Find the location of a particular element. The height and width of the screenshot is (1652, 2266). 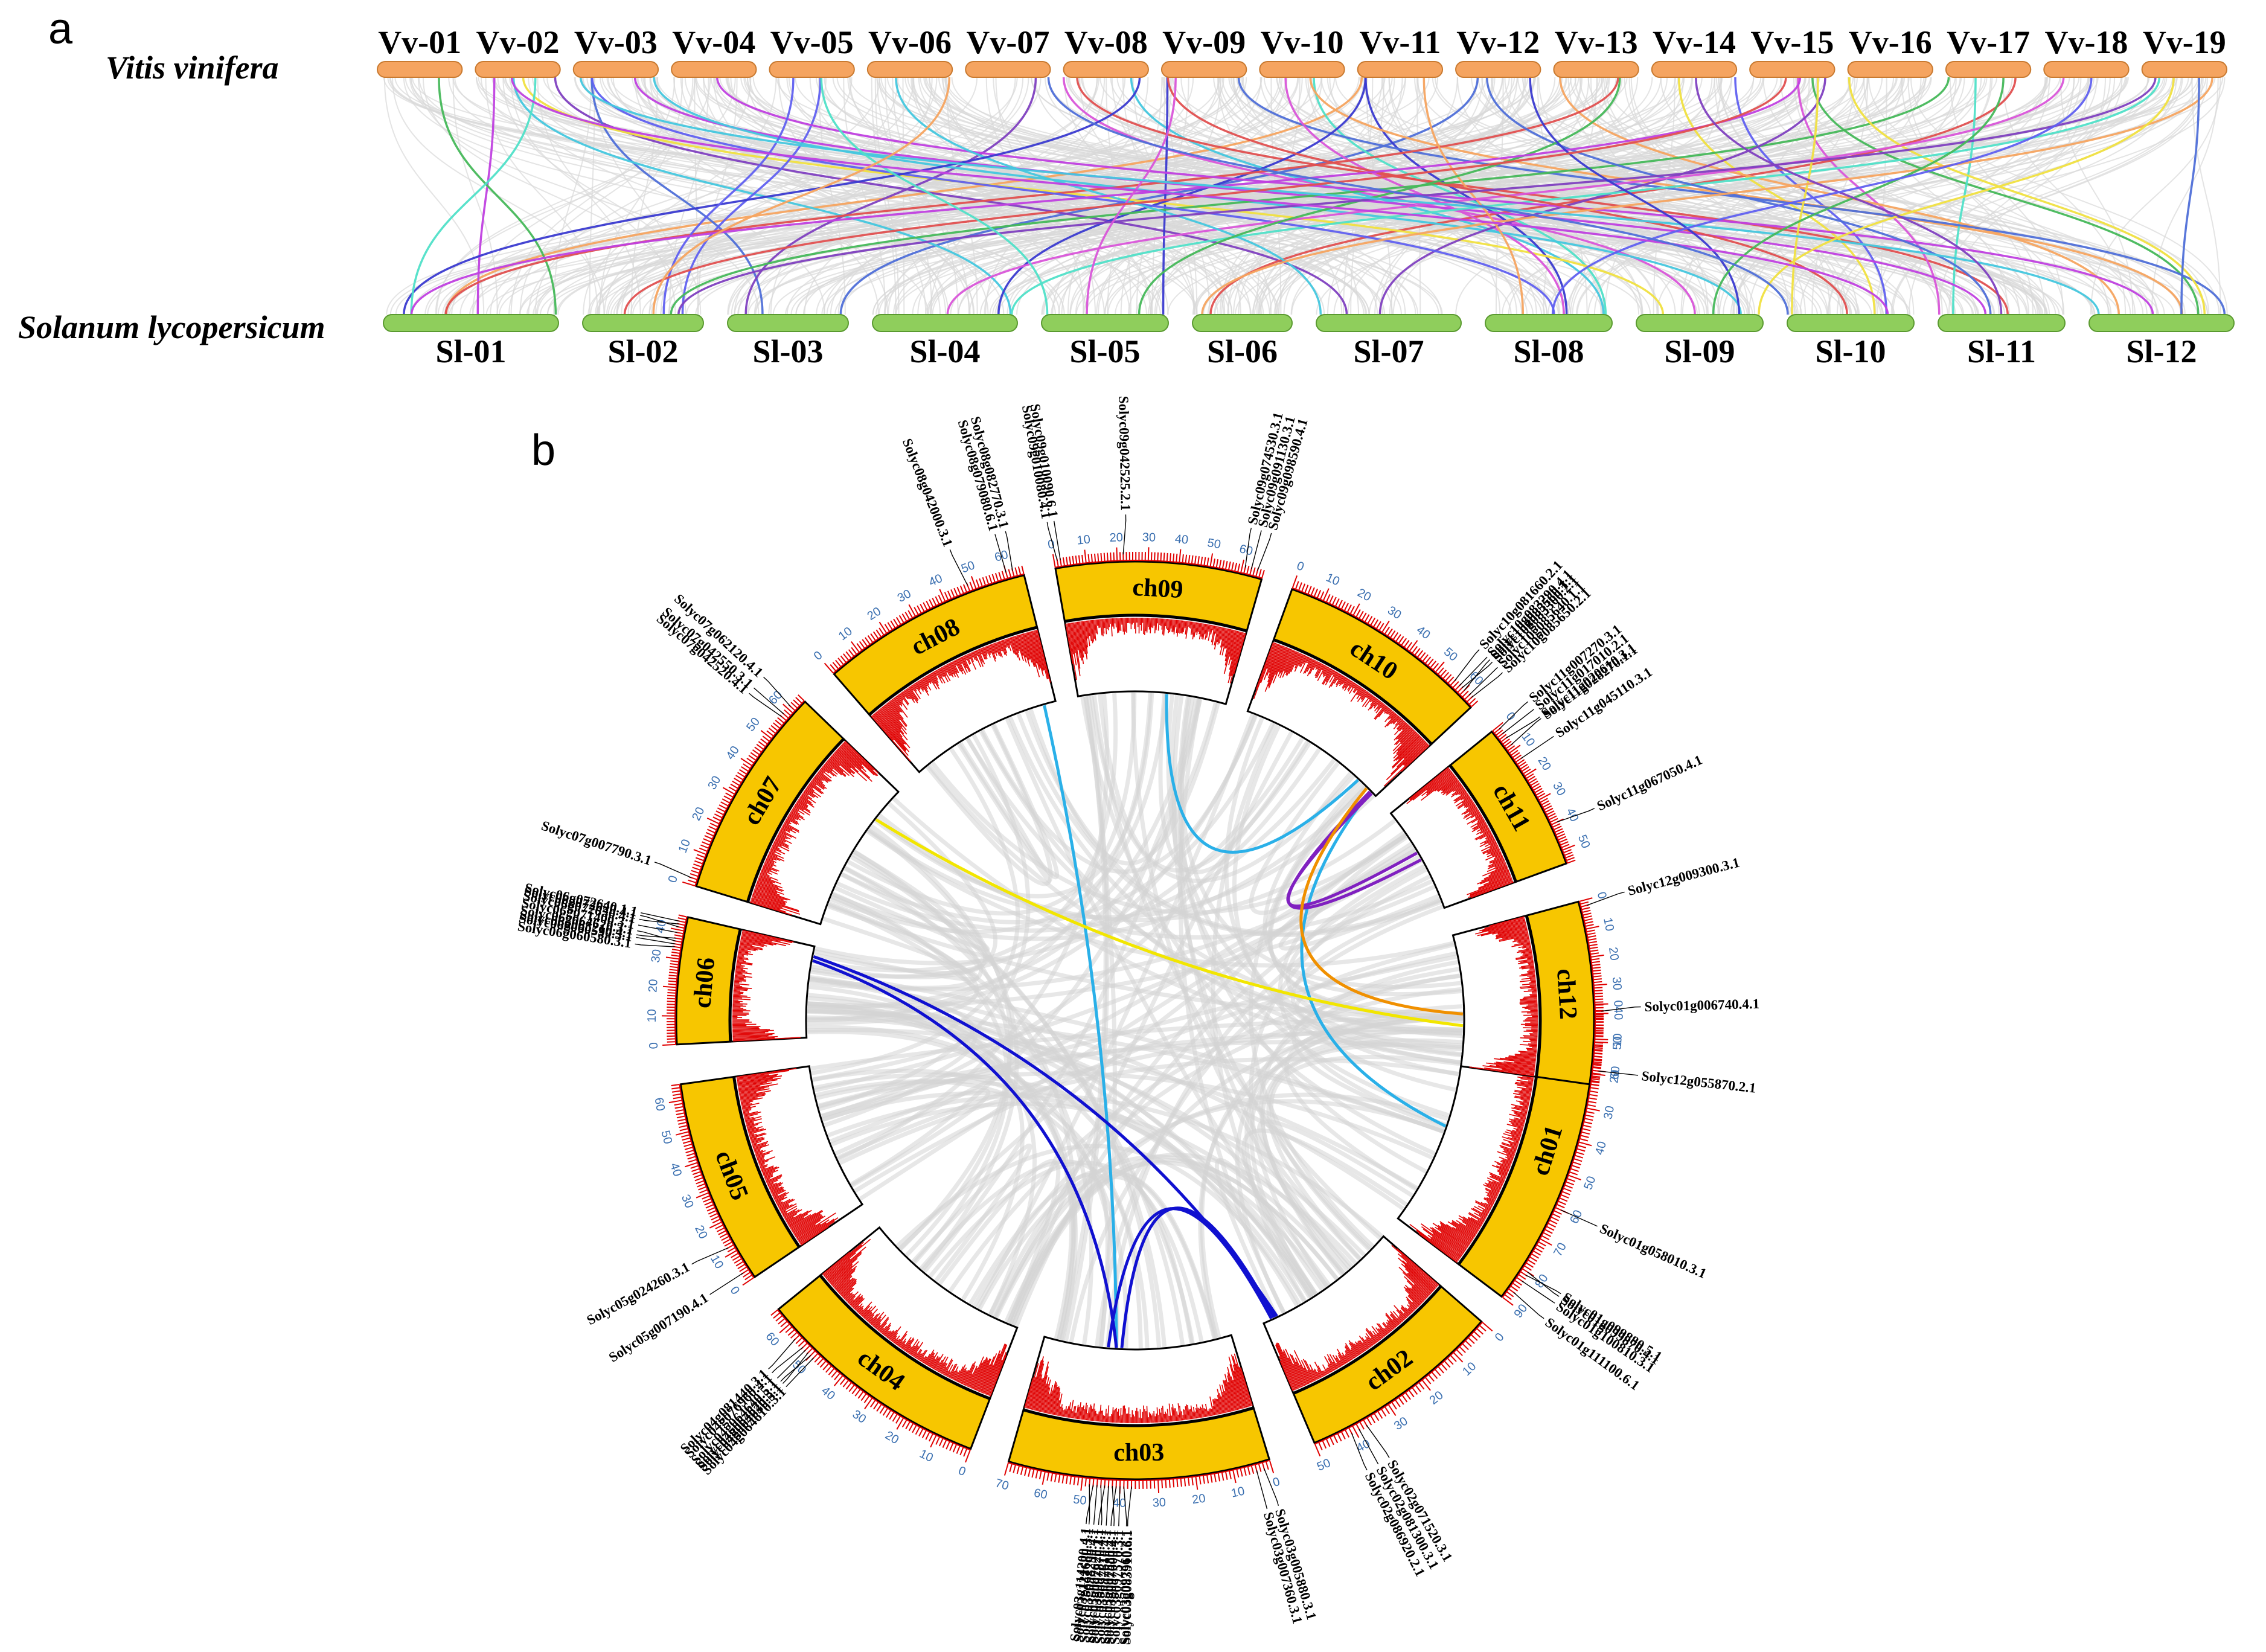

vitis-species-label: Vitis vinifera is located at coordinates (193, 68).